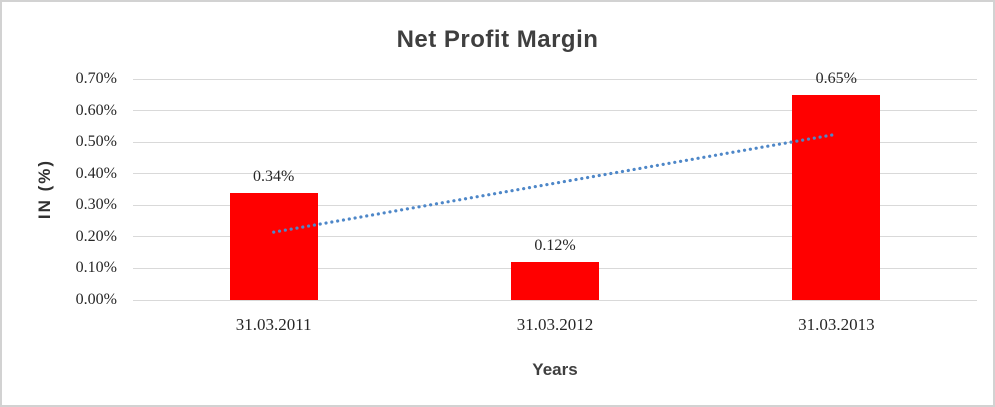 The height and width of the screenshot is (407, 995). I want to click on bar-data-label: 0.34%, so click(273, 176).